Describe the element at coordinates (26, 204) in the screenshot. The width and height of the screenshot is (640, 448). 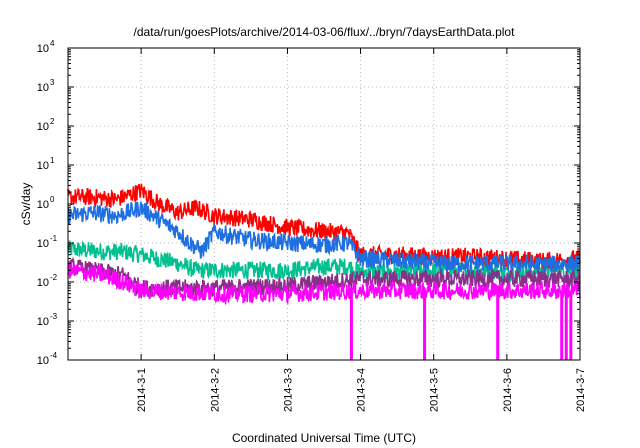
I see `y-axis-label: cSv/day` at that location.